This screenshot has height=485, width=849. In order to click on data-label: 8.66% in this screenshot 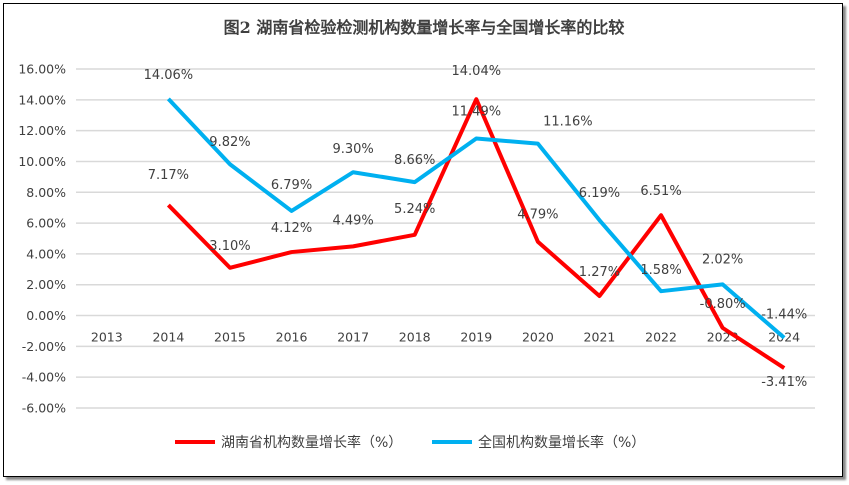, I will do `click(414, 160)`.